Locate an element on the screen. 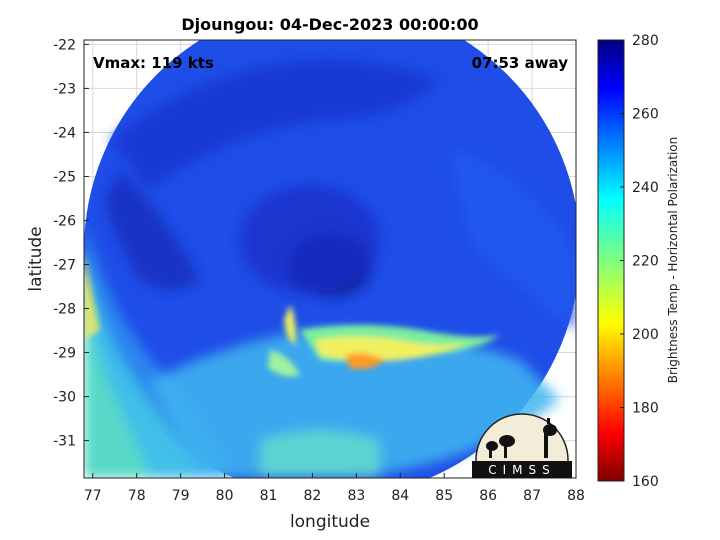 The image size is (720, 540). colorbar-tick-label: 240 is located at coordinates (645, 188).